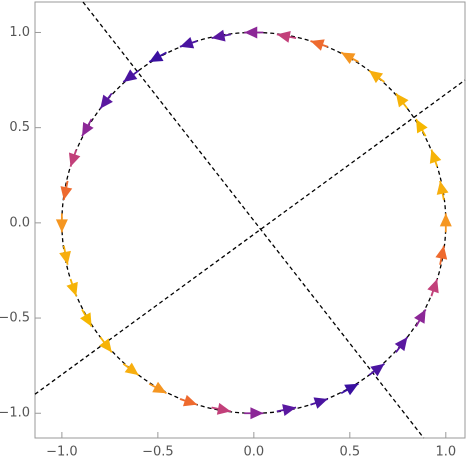 The width and height of the screenshot is (474, 460). Describe the element at coordinates (19, 127) in the screenshot. I see `y-tick-label: 0.5` at that location.